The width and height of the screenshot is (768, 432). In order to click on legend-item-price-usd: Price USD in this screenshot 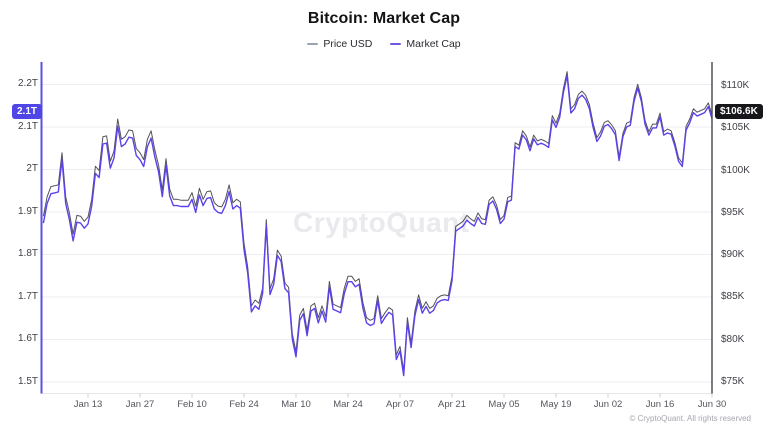, I will do `click(339, 44)`.